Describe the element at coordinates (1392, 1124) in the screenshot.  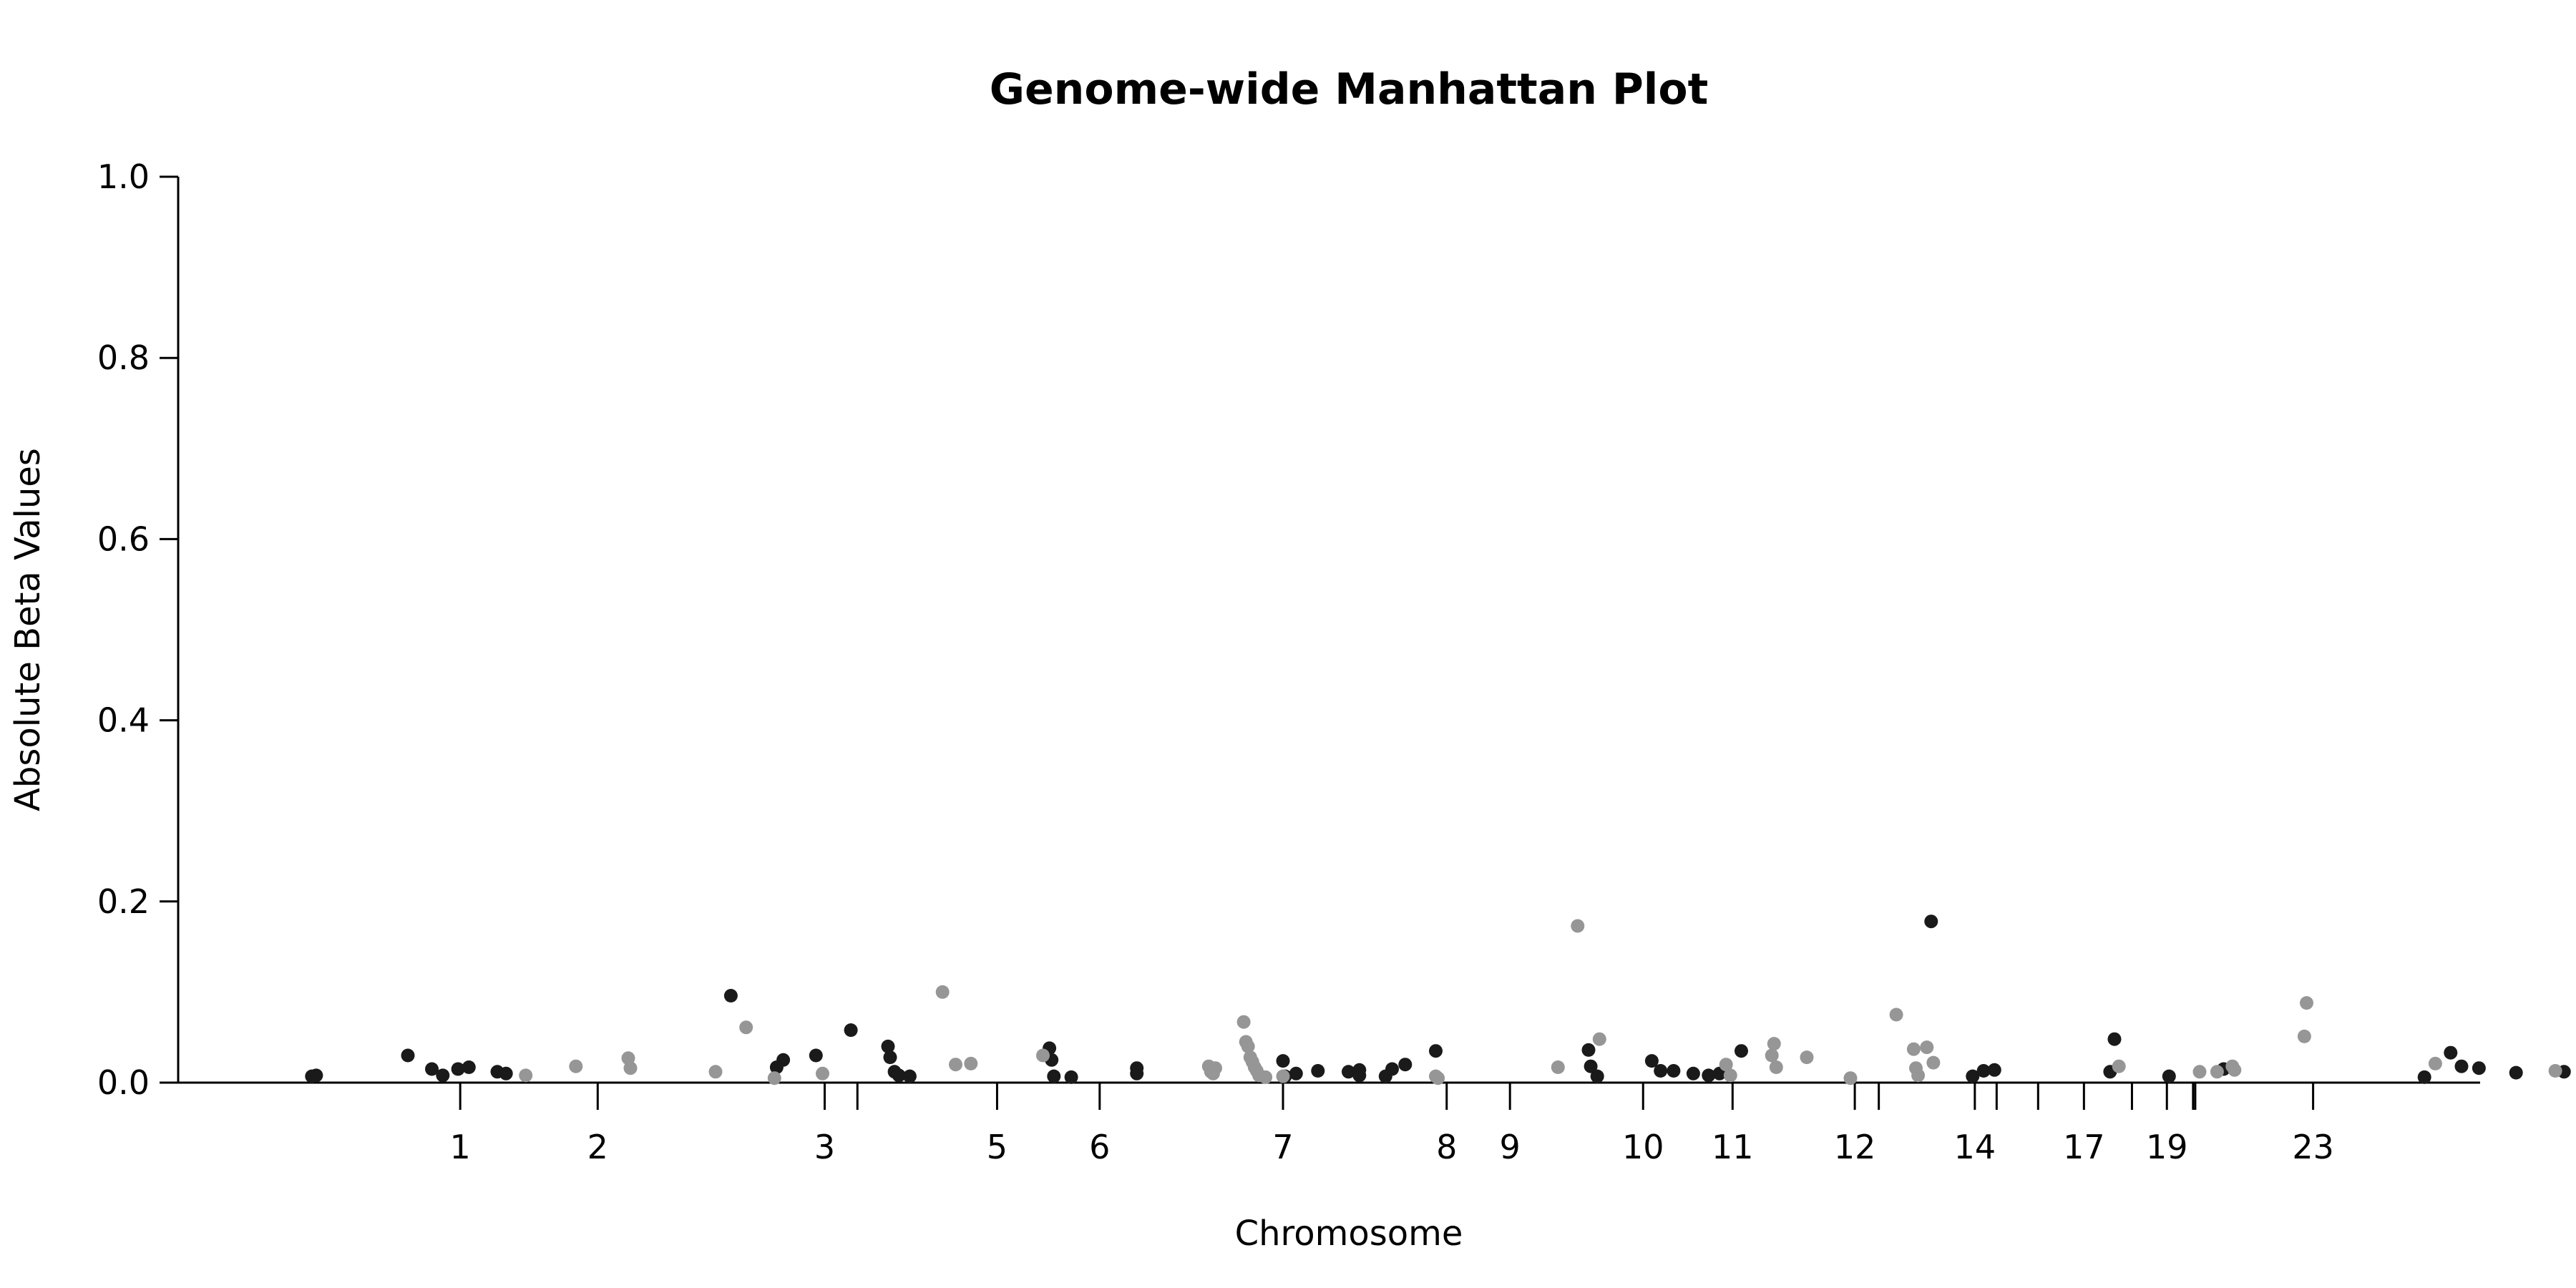
I see `x-axis-ticks: 1 2 3 5 6 7 8 9 10 11 12 14 17 19 23` at that location.